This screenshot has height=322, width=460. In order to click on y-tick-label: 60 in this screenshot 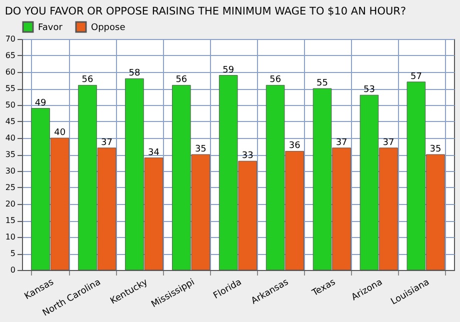, I will do `click(10, 72)`.